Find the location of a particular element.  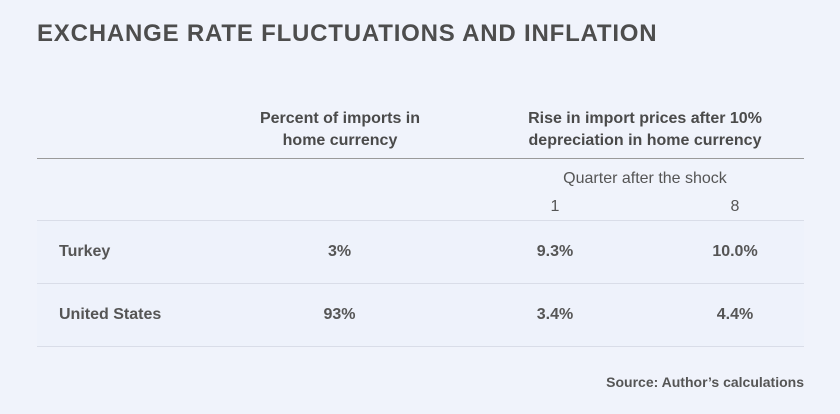

subheader-quarter-after-shock: Quarter after the shock is located at coordinates (645, 178).